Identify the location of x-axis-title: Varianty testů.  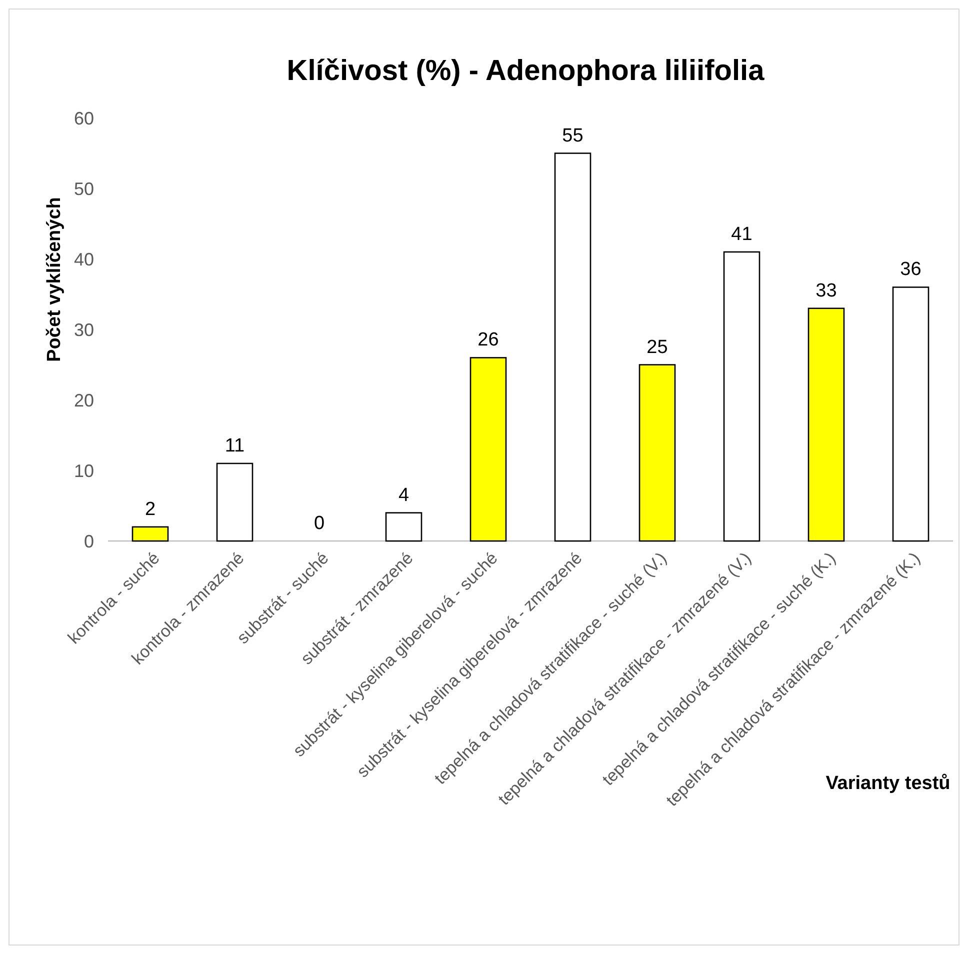
(888, 783).